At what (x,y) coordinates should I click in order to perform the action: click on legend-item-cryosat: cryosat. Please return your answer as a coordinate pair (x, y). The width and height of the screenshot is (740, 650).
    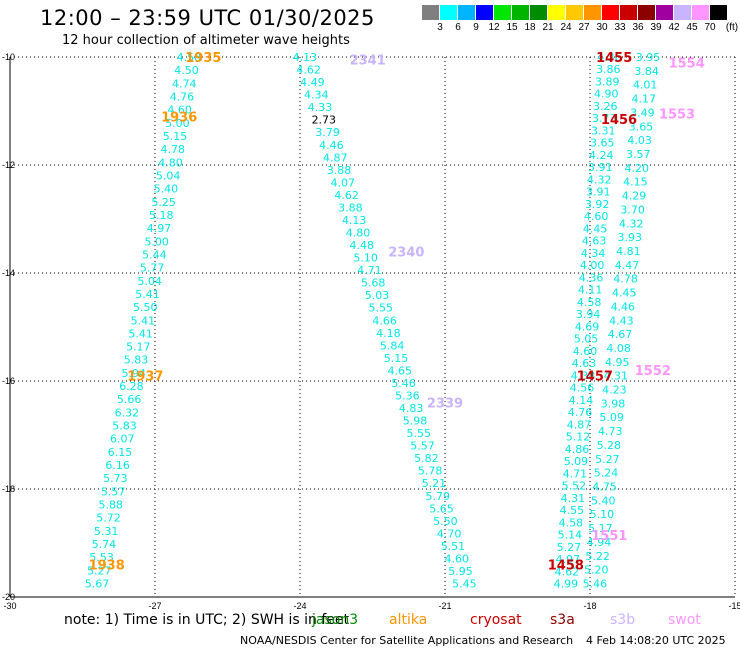
    Looking at the image, I should click on (496, 620).